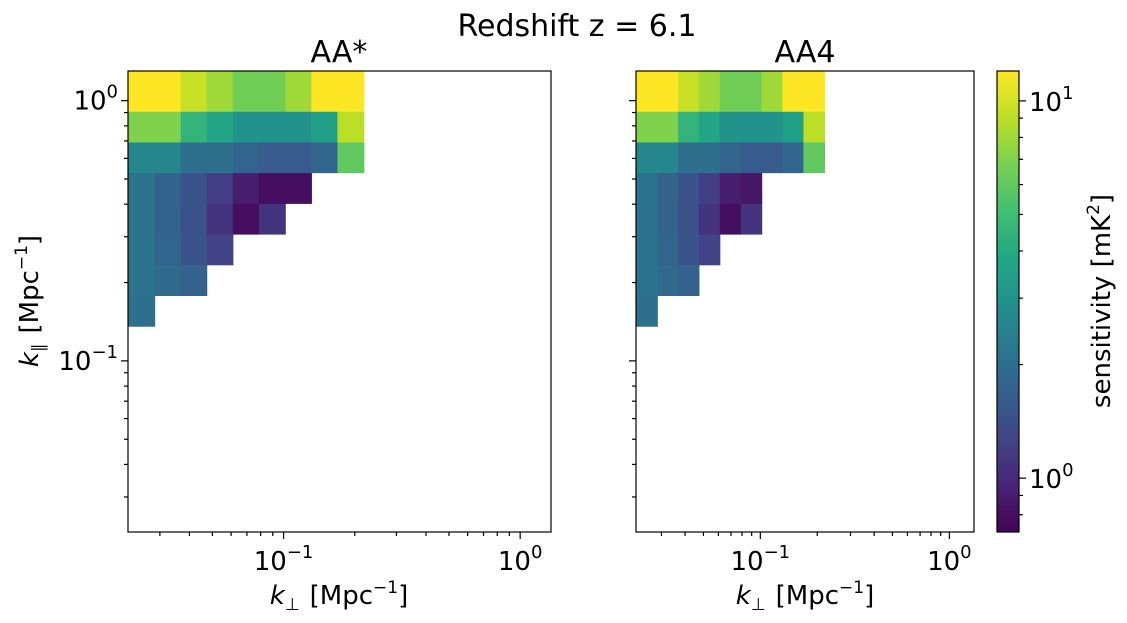 This screenshot has height=623, width=1127. Describe the element at coordinates (112, 92) in the screenshot. I see `y-tick-label-exponent: 0` at that location.